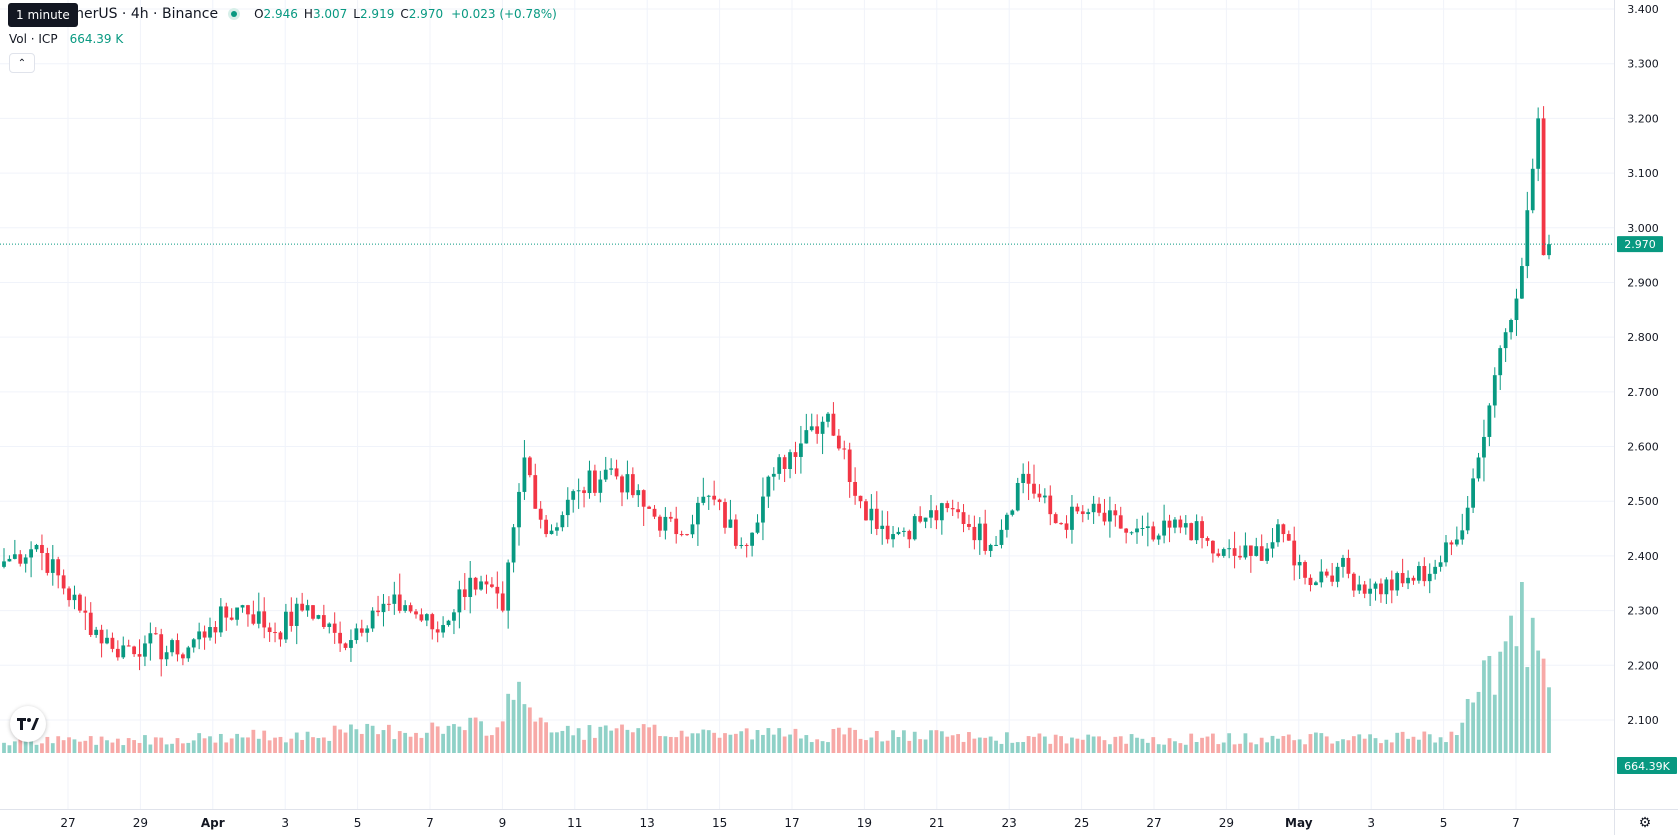 The image size is (1678, 835). Describe the element at coordinates (1645, 822) in the screenshot. I see `gear-icon: ⚙` at that location.